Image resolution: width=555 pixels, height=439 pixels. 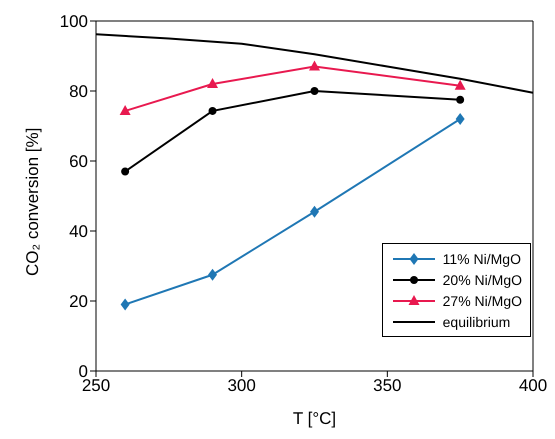 What do you see at coordinates (78, 162) in the screenshot?
I see `y-tick-label: 60` at bounding box center [78, 162].